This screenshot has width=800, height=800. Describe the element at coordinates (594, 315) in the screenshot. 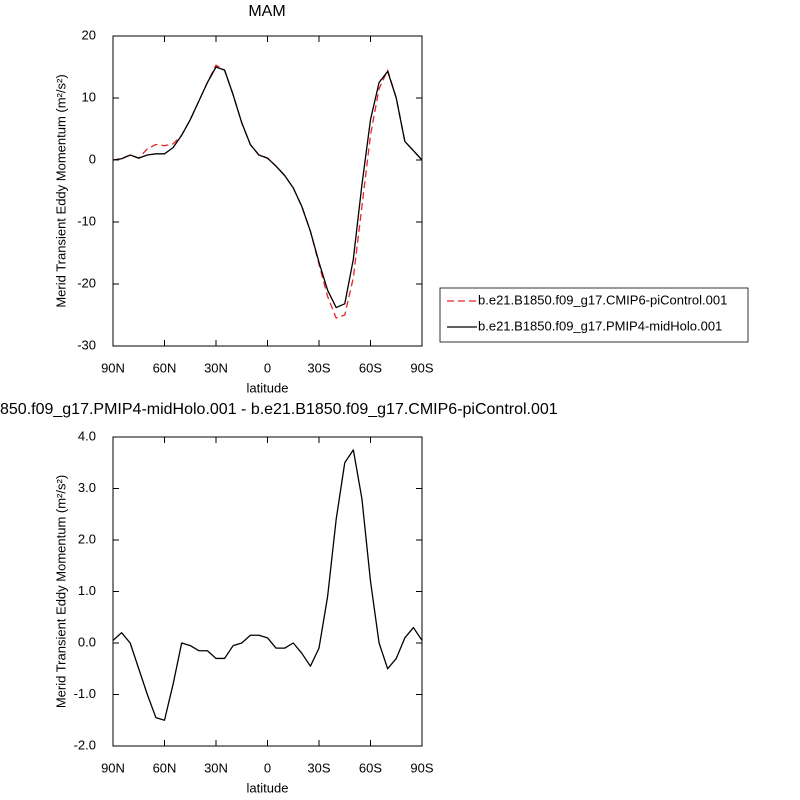

I see `legend-box` at that location.